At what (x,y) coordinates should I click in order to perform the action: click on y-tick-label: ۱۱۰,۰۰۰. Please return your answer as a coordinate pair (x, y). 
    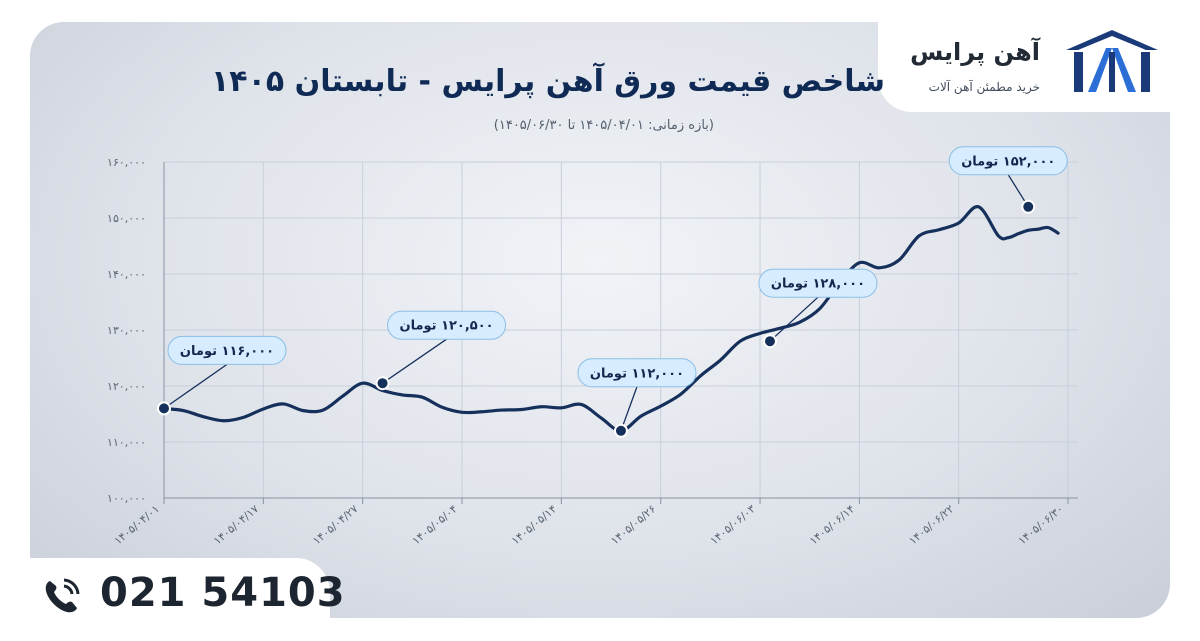
    Looking at the image, I should click on (126, 442).